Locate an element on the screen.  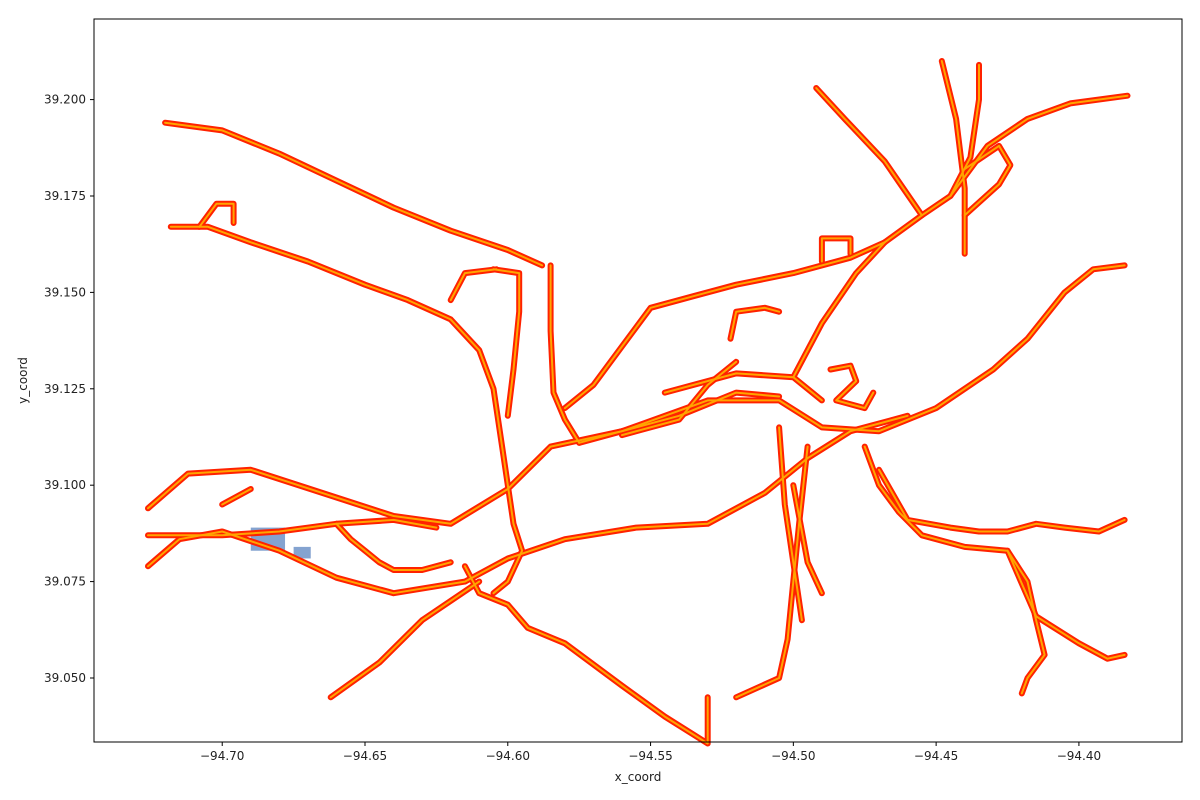
y-tick-label: 39.200 is located at coordinates (65, 100).